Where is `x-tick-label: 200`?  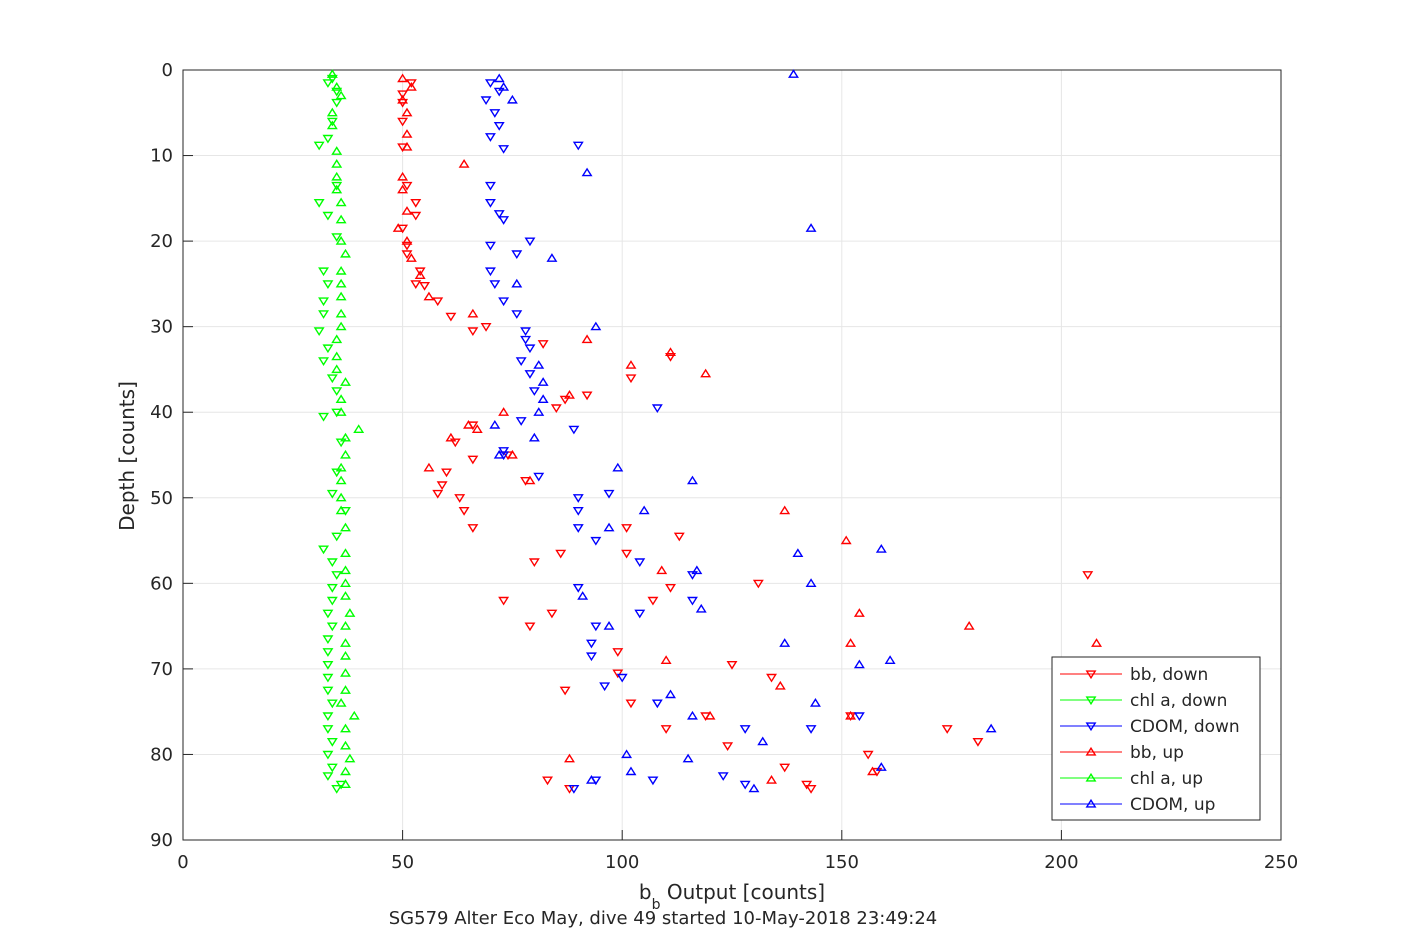
x-tick-label: 200 is located at coordinates (1061, 862).